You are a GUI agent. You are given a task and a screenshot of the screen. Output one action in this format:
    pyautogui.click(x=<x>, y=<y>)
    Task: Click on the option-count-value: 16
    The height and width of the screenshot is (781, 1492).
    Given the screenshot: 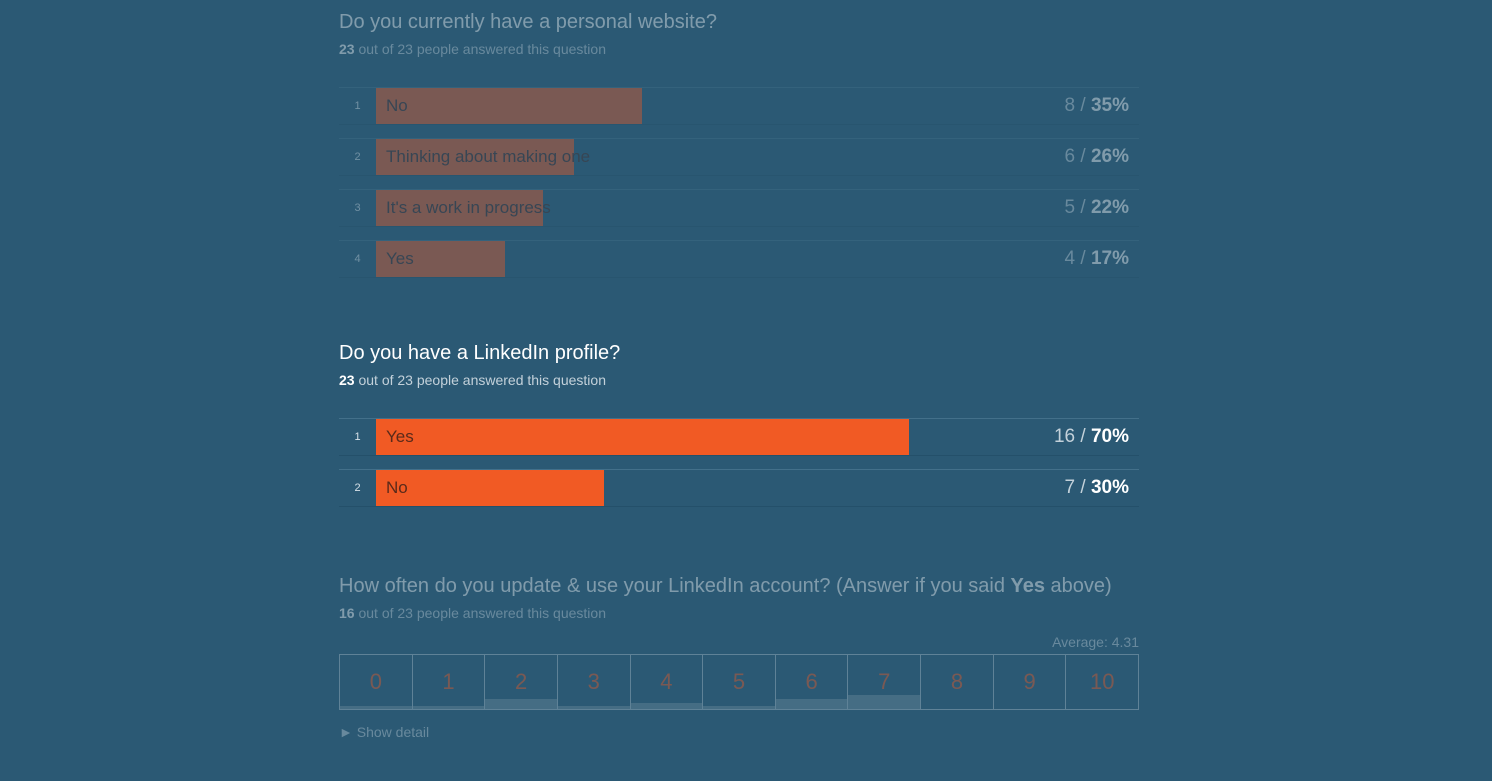 What is the action you would take?
    pyautogui.click(x=1064, y=436)
    